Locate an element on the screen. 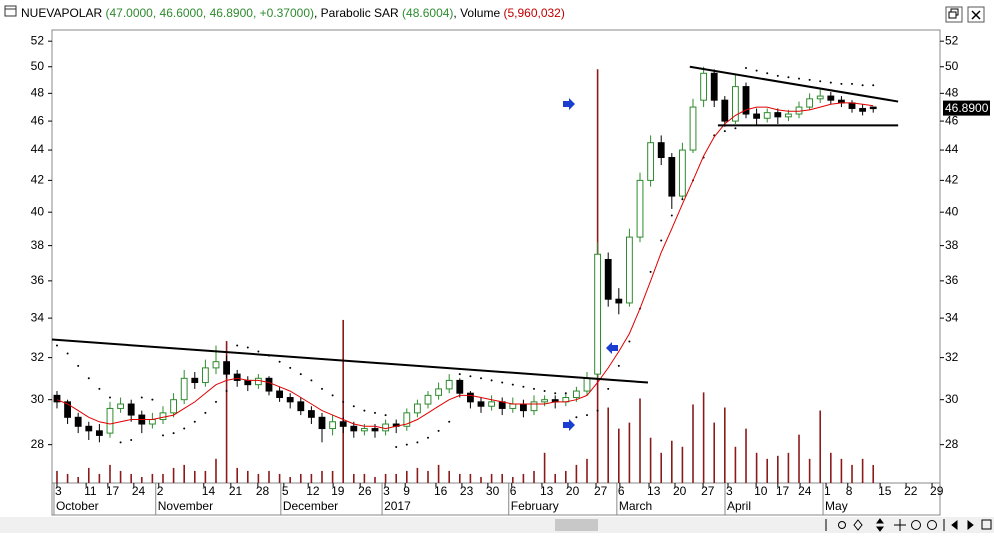 The image size is (994, 538). y2-tick-label: 42 is located at coordinates (952, 180).